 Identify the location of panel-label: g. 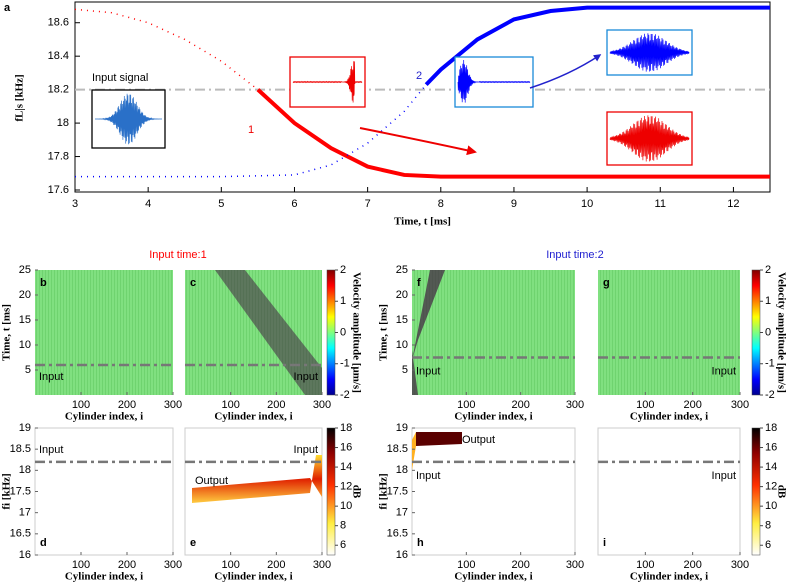
(606, 283).